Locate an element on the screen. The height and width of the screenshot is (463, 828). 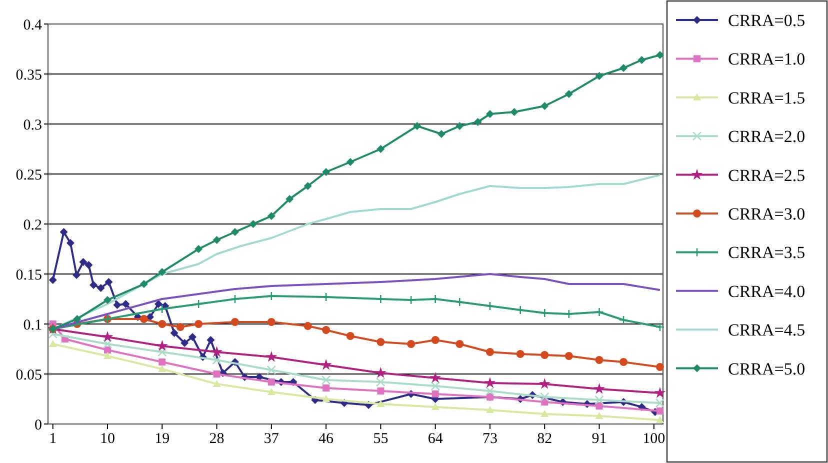
x-tick-label: 19 is located at coordinates (162, 439).